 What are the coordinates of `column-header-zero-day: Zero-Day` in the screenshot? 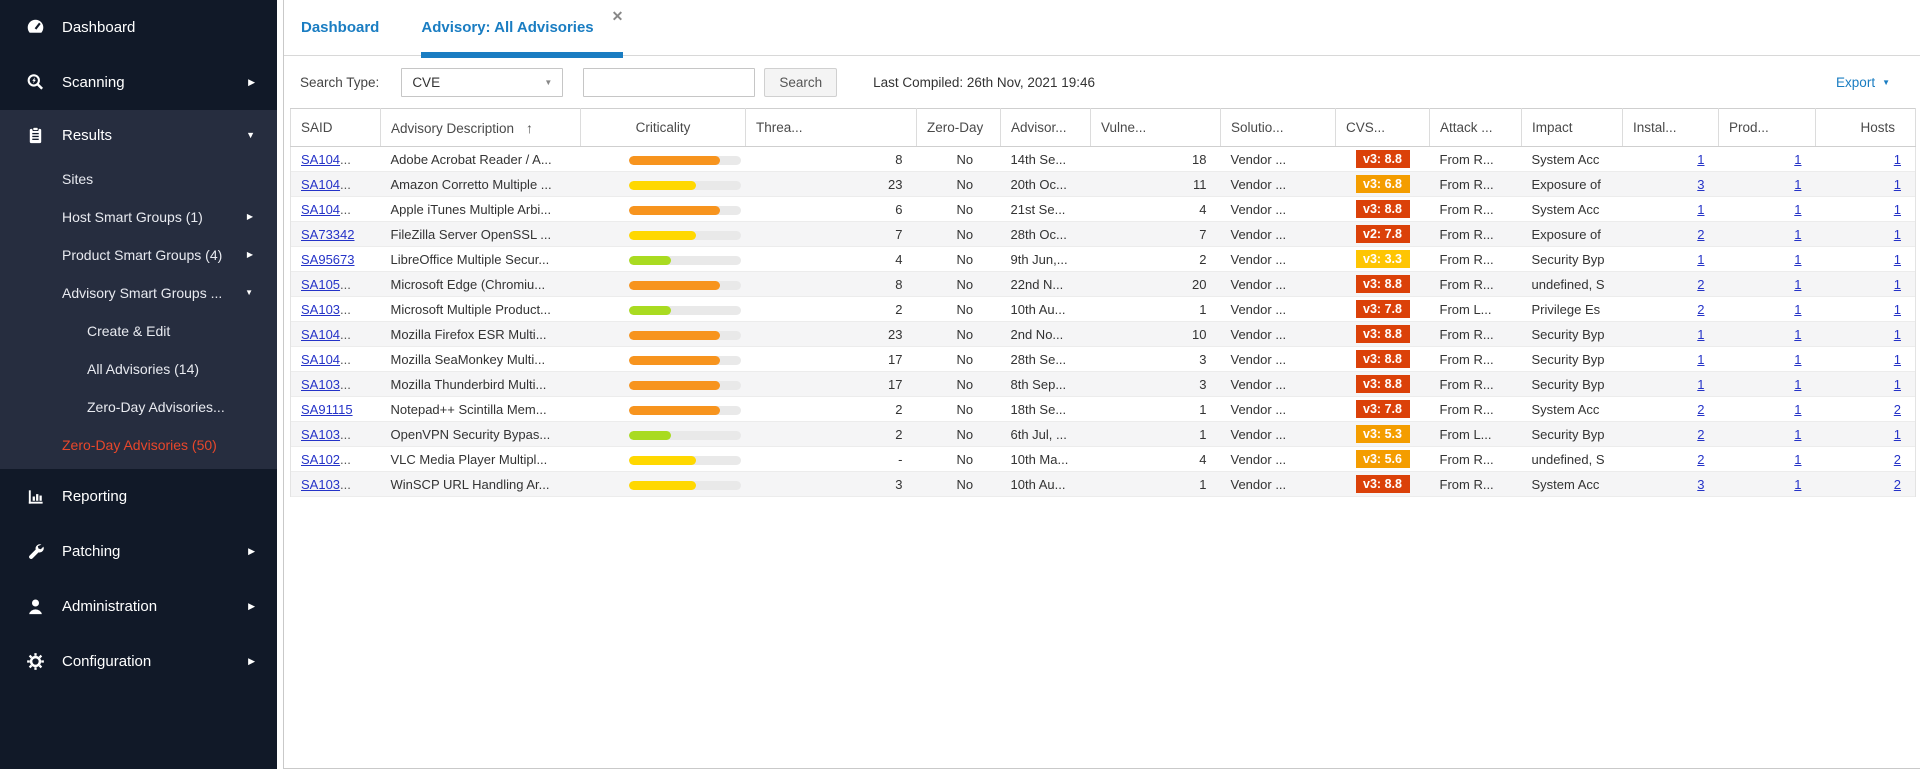 It's located at (958, 127).